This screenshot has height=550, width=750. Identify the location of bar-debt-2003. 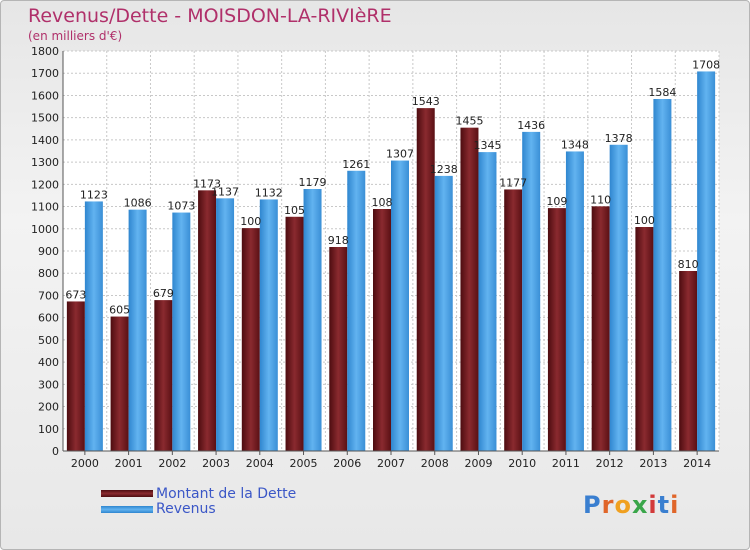
(207, 321).